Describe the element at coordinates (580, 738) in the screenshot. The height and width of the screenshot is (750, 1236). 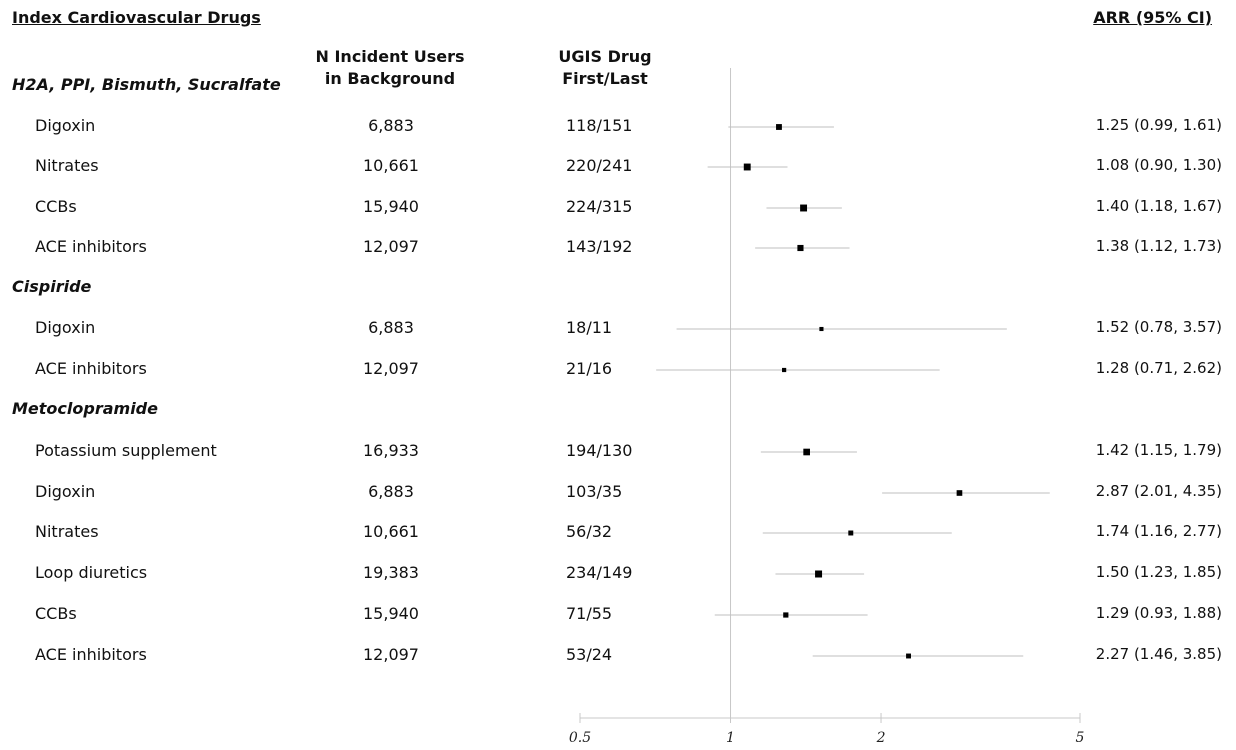
I see `x-tick-label: 0.5` at that location.